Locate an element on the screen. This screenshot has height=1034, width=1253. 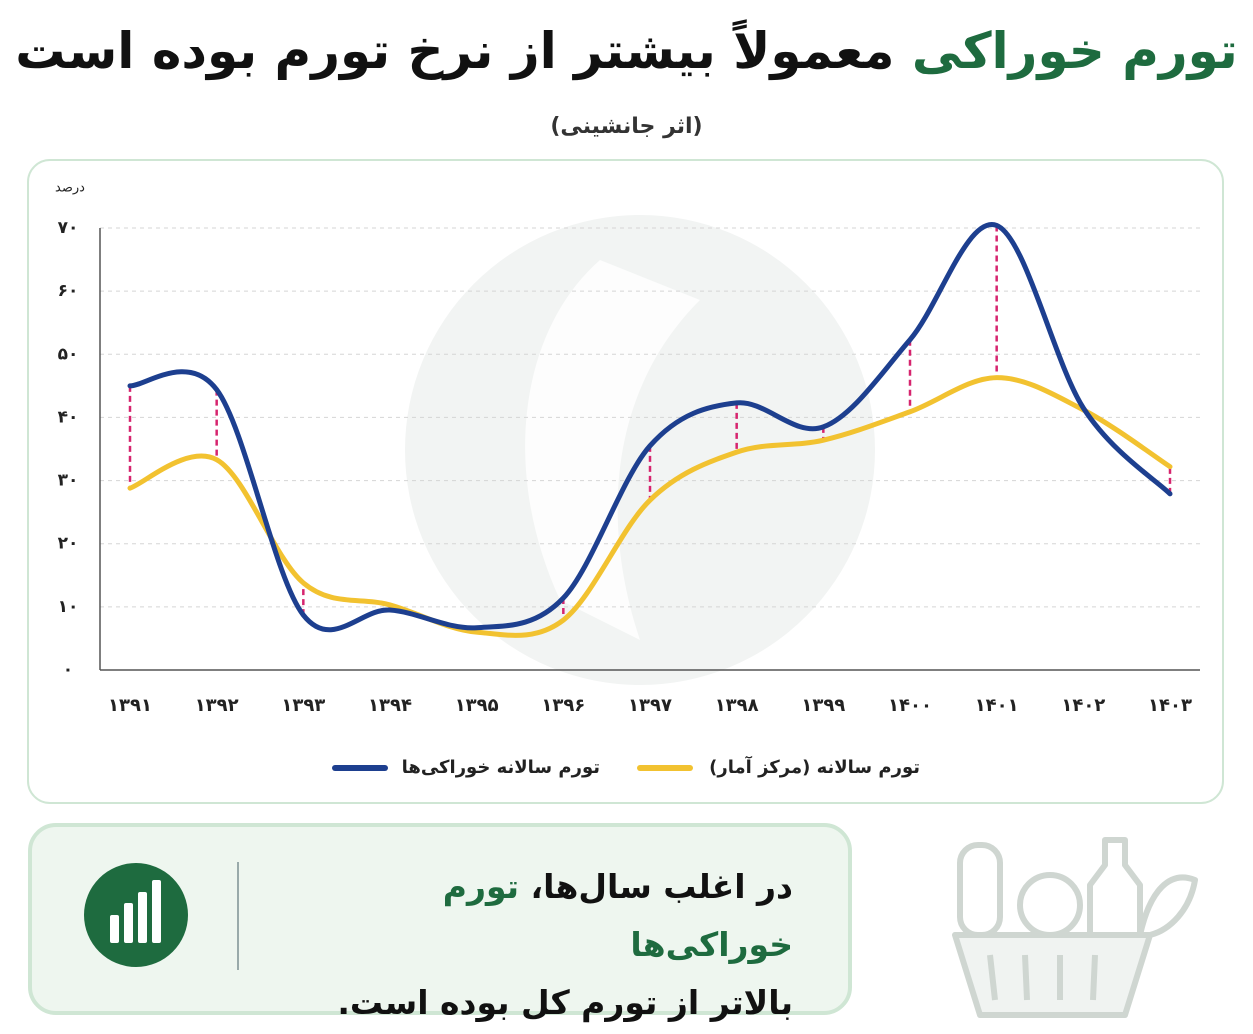
basket-illustration is located at coordinates (1075, 927).